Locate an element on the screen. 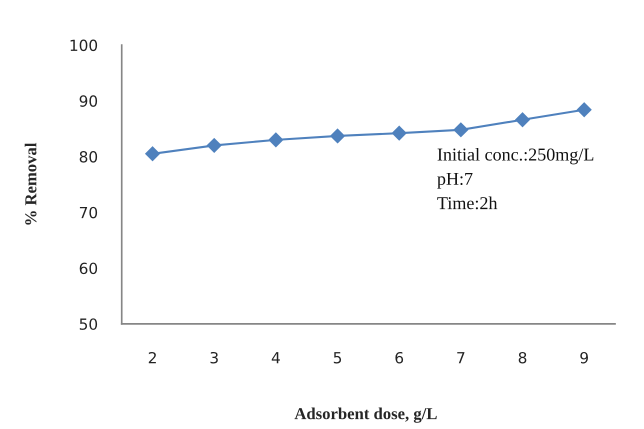  x-tick-label: 6 is located at coordinates (399, 358).